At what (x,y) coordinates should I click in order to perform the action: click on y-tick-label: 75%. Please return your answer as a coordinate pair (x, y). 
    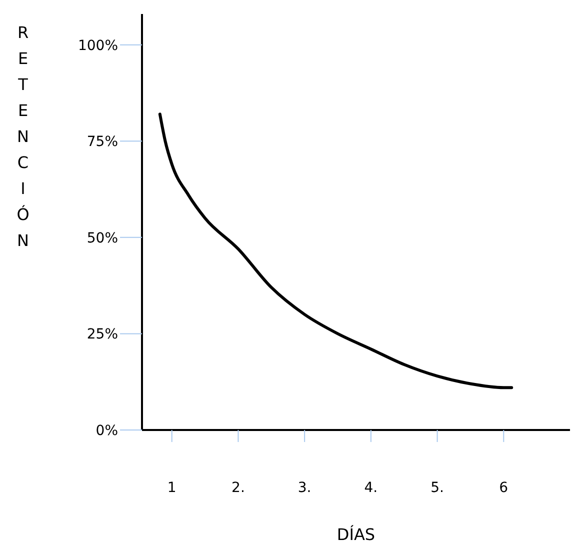
    Looking at the image, I should click on (102, 142).